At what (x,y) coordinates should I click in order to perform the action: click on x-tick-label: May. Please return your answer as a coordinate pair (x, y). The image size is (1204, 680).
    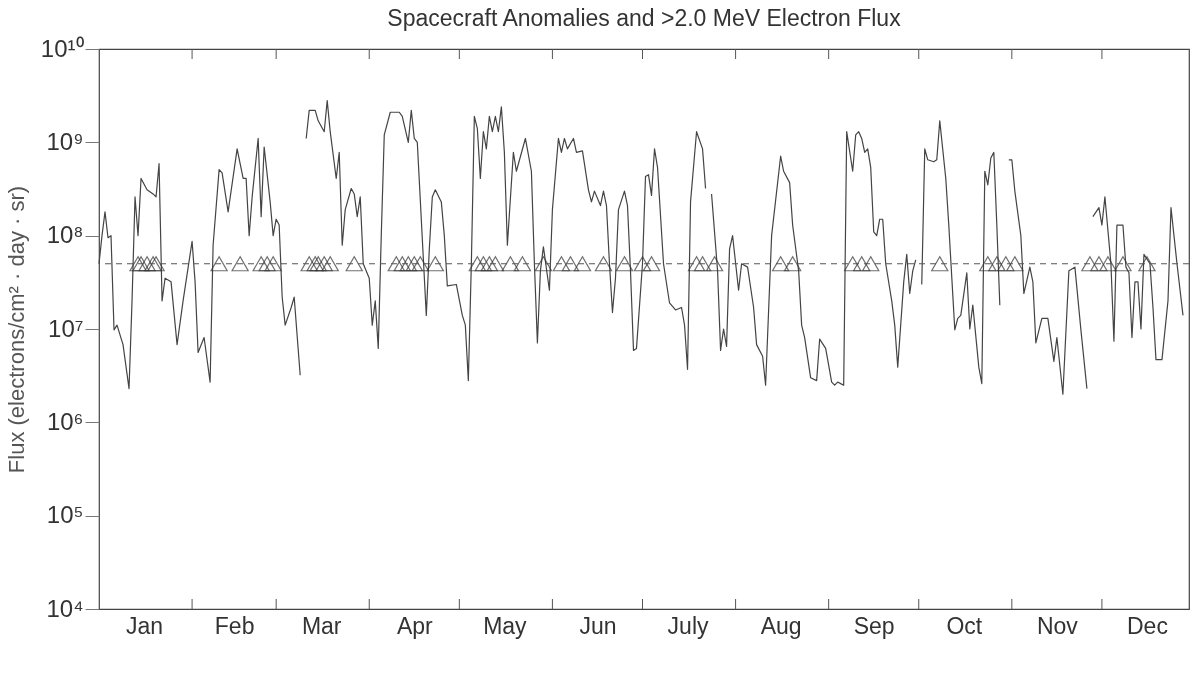
    Looking at the image, I should click on (505, 625).